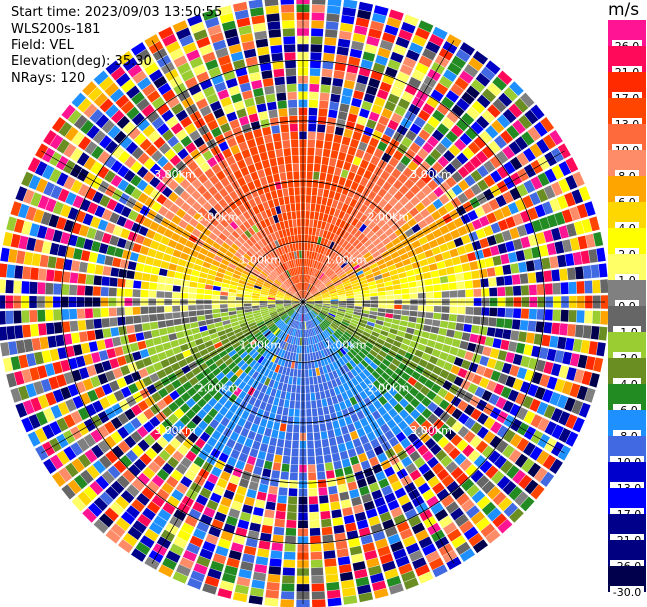 This screenshot has width=647, height=607. I want to click on colorbar-segment: 6.0, so click(627, 192).